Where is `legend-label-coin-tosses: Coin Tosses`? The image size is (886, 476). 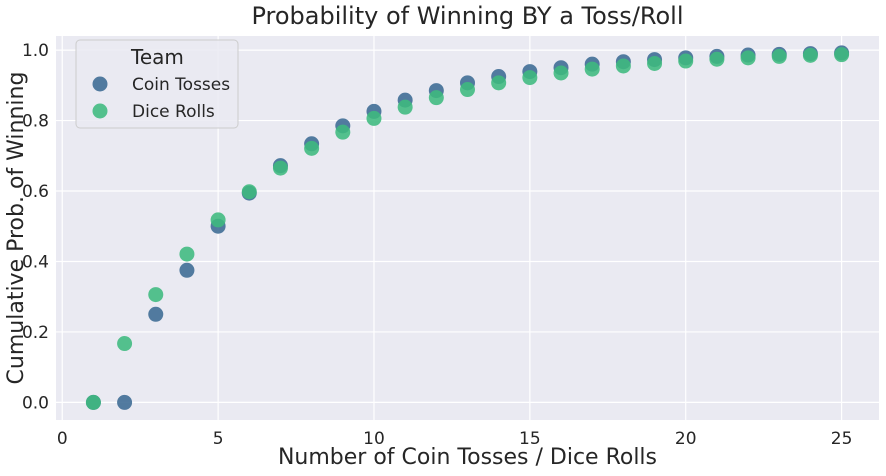 legend-label-coin-tosses: Coin Tosses is located at coordinates (181, 85).